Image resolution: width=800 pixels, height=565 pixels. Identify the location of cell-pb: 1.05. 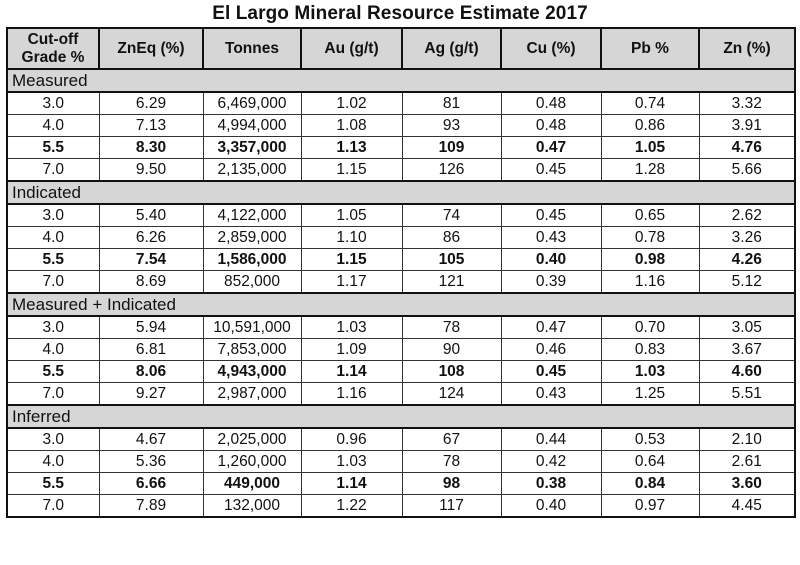
(650, 147).